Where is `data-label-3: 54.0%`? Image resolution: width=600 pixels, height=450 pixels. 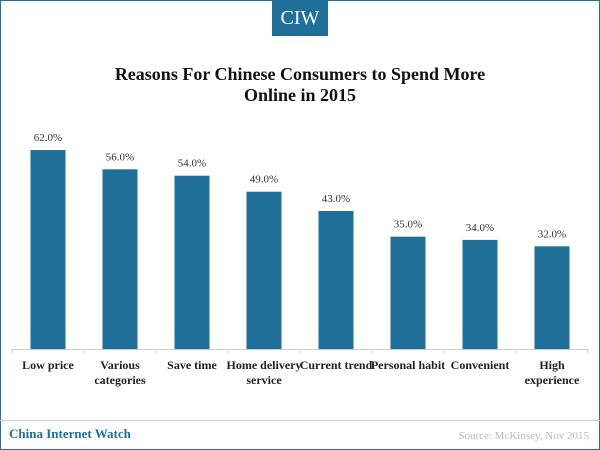
data-label-3: 54.0% is located at coordinates (192, 164).